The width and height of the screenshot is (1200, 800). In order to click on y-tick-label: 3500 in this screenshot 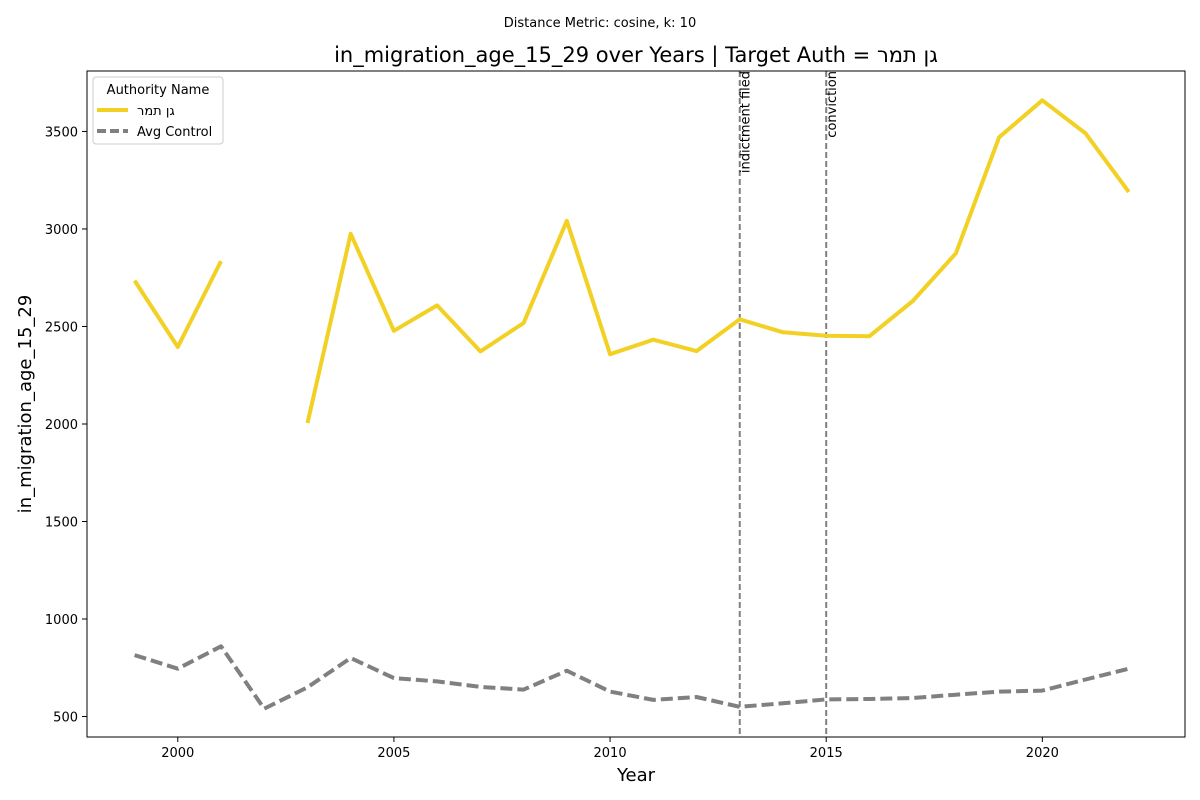, I will do `click(61, 132)`.